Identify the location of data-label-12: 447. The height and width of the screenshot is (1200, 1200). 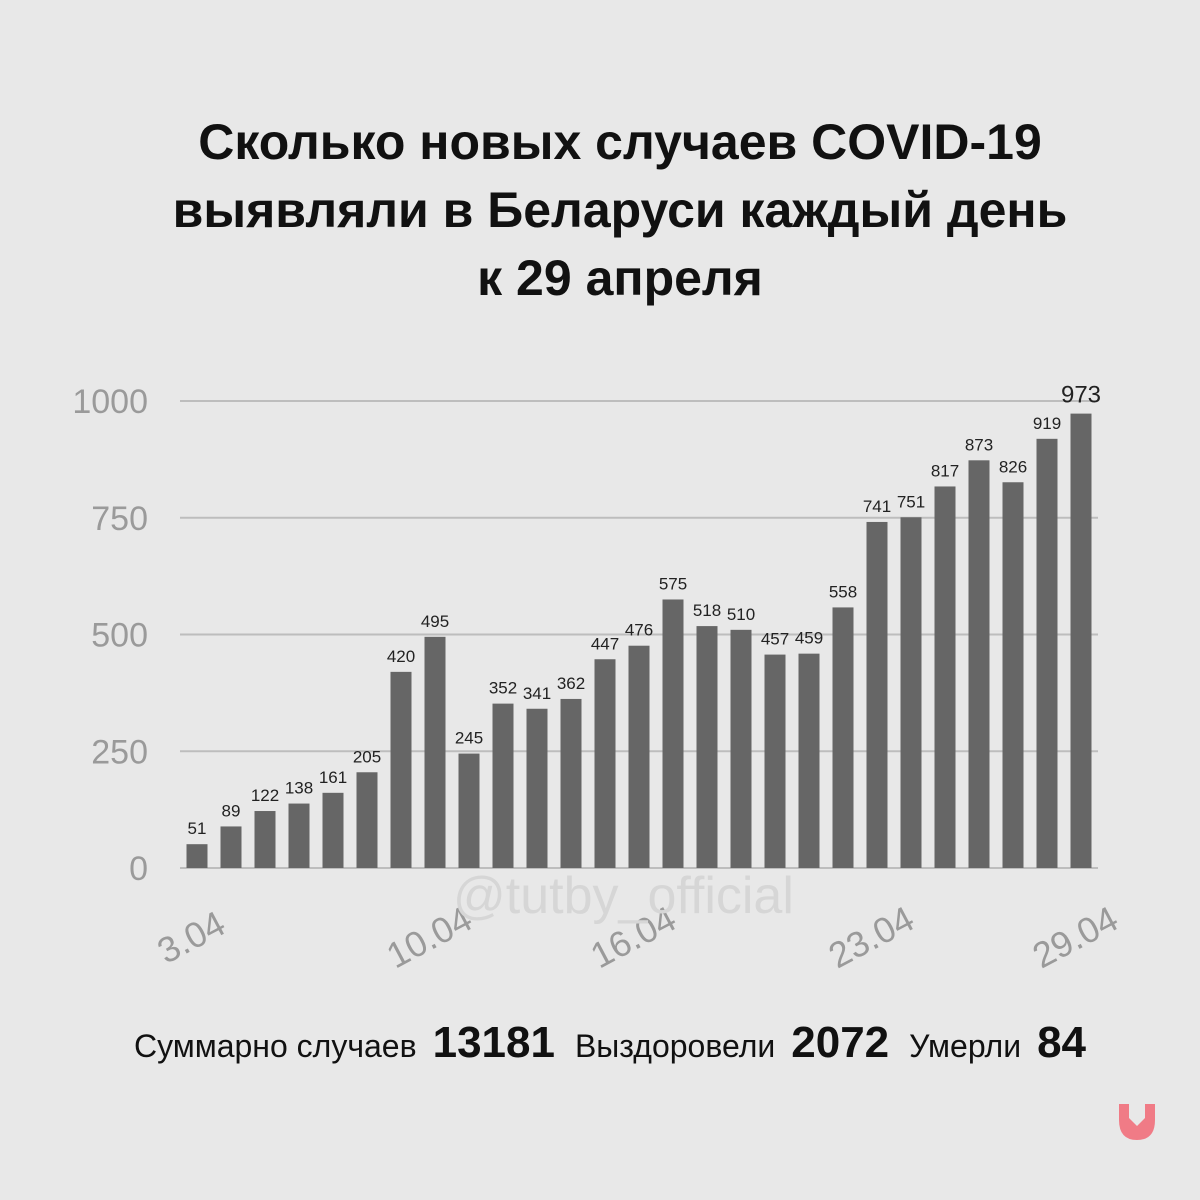
(605, 643).